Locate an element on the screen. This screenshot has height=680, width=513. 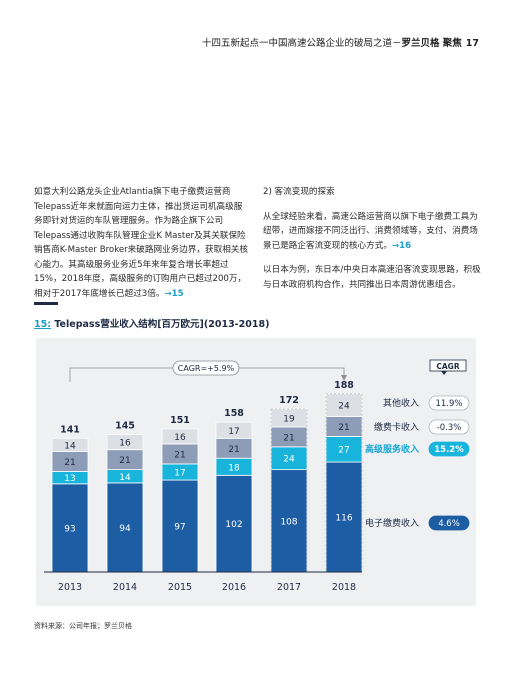
legend-series-name: 其他收入 is located at coordinates (401, 403).